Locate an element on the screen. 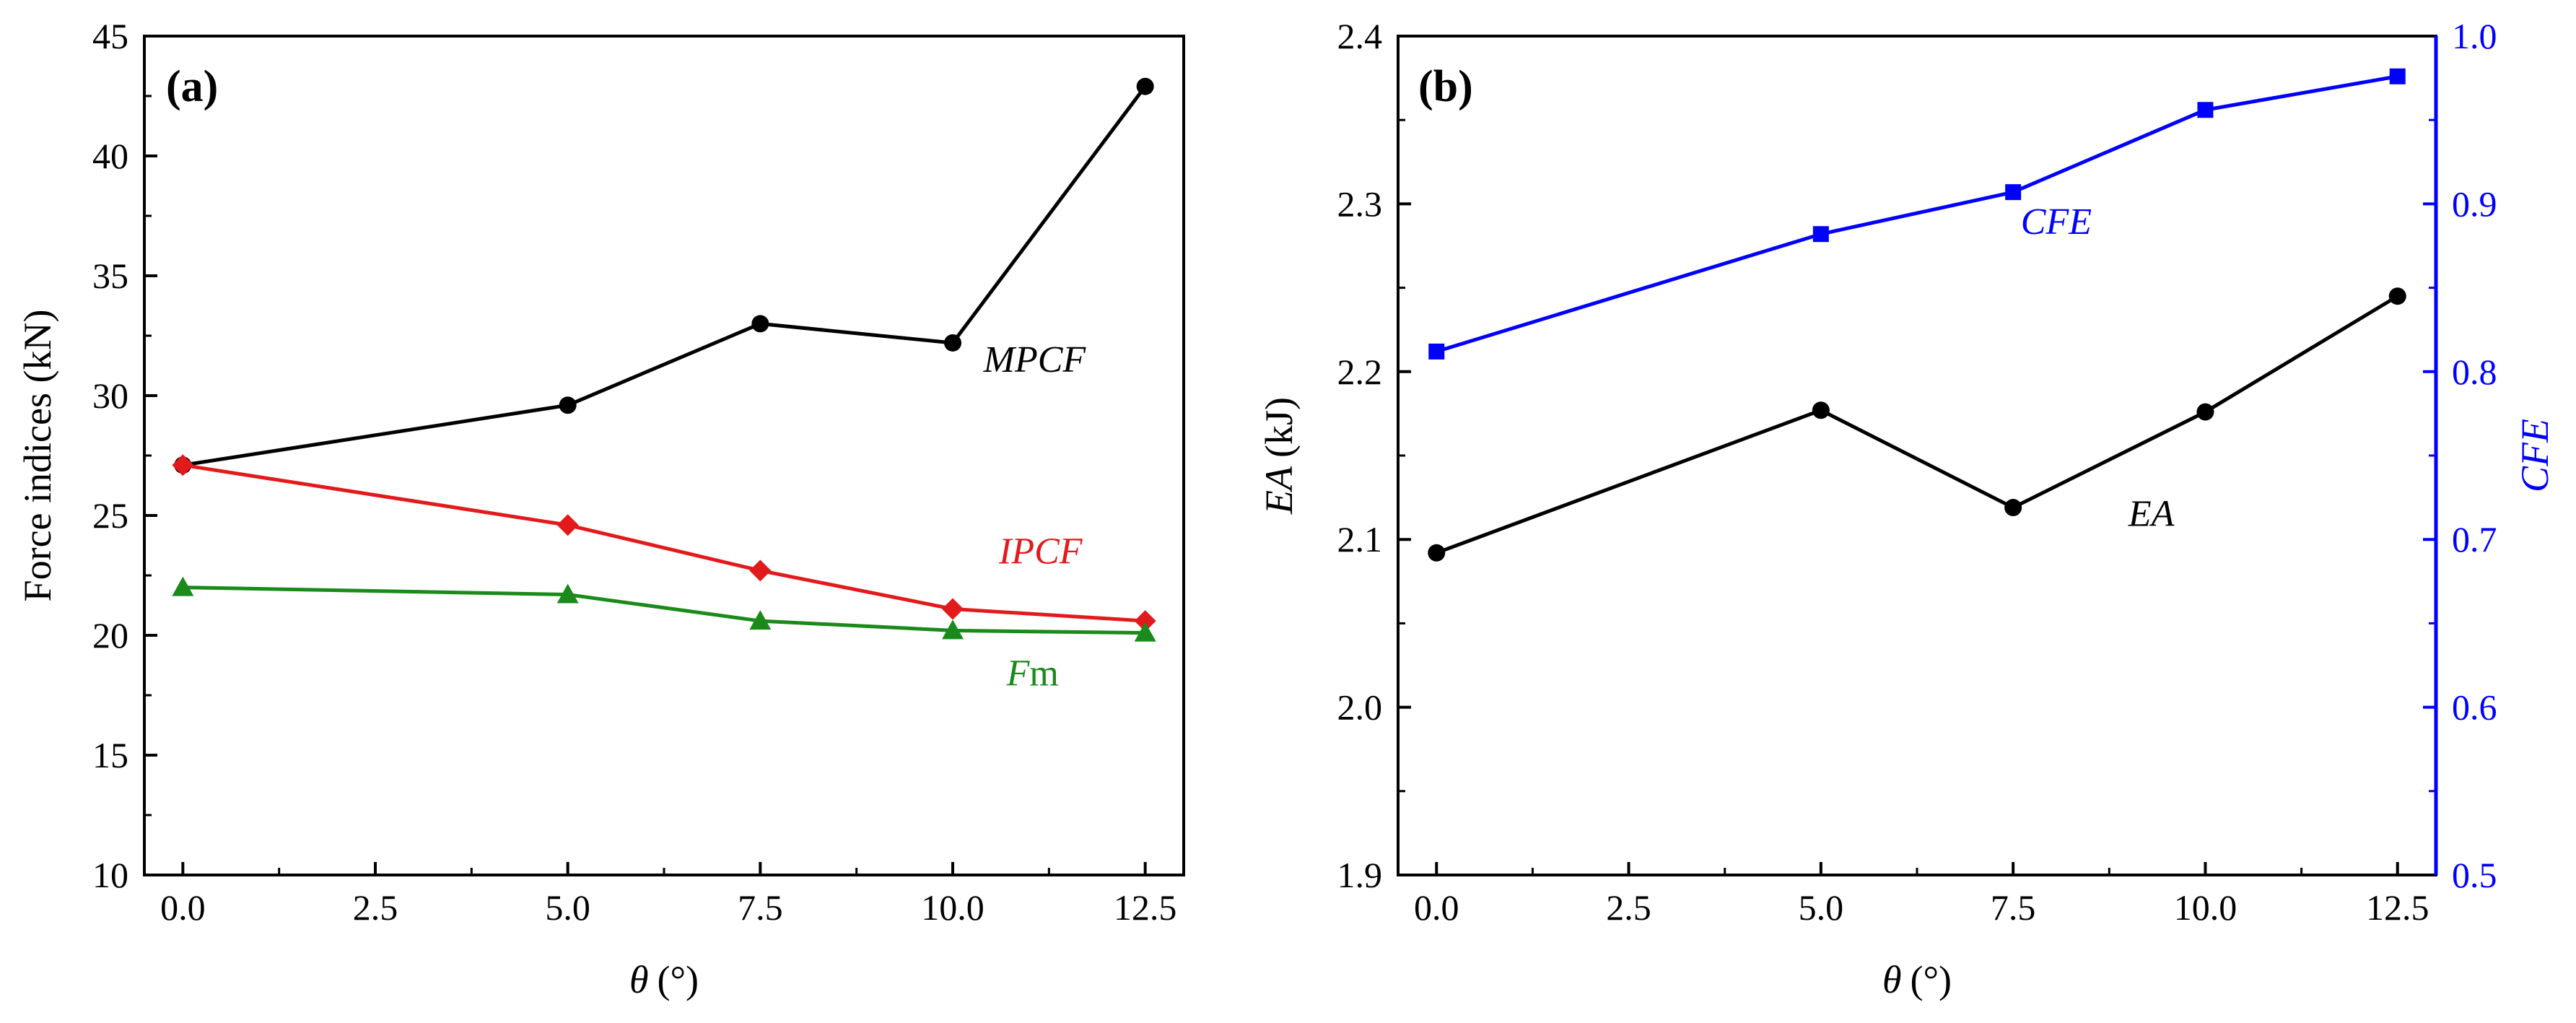 The image size is (2576, 1023). y2-tick-label: 1.0 is located at coordinates (2474, 36).